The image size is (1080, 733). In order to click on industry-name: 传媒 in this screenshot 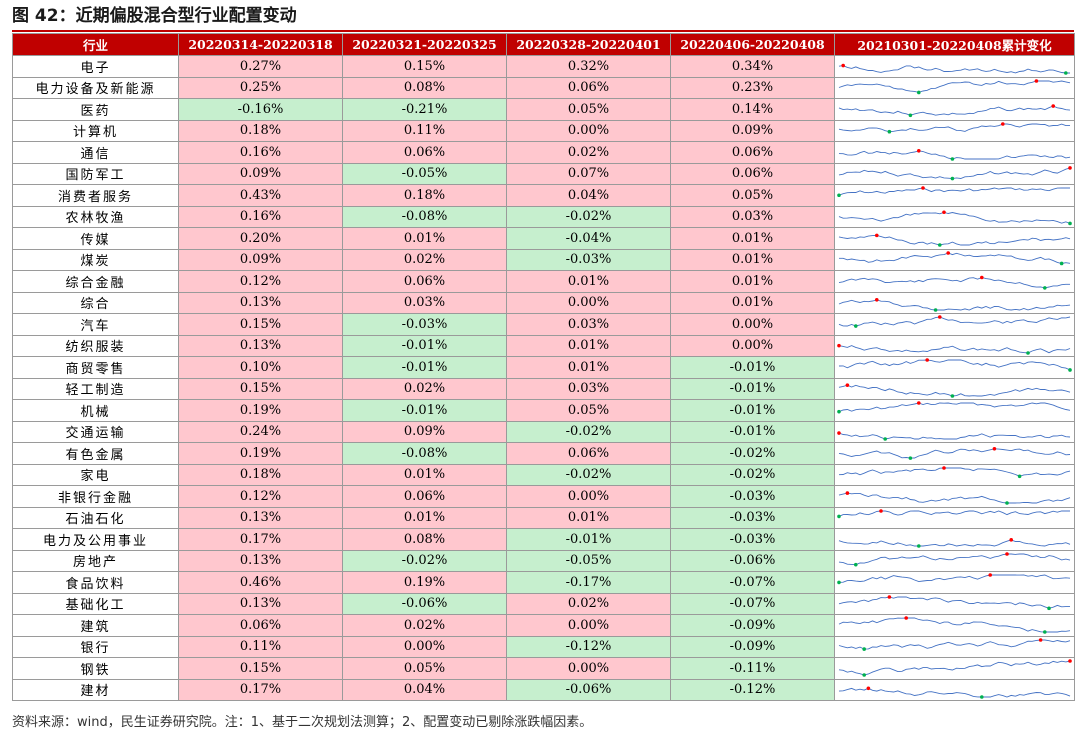, I will do `click(95, 238)`.